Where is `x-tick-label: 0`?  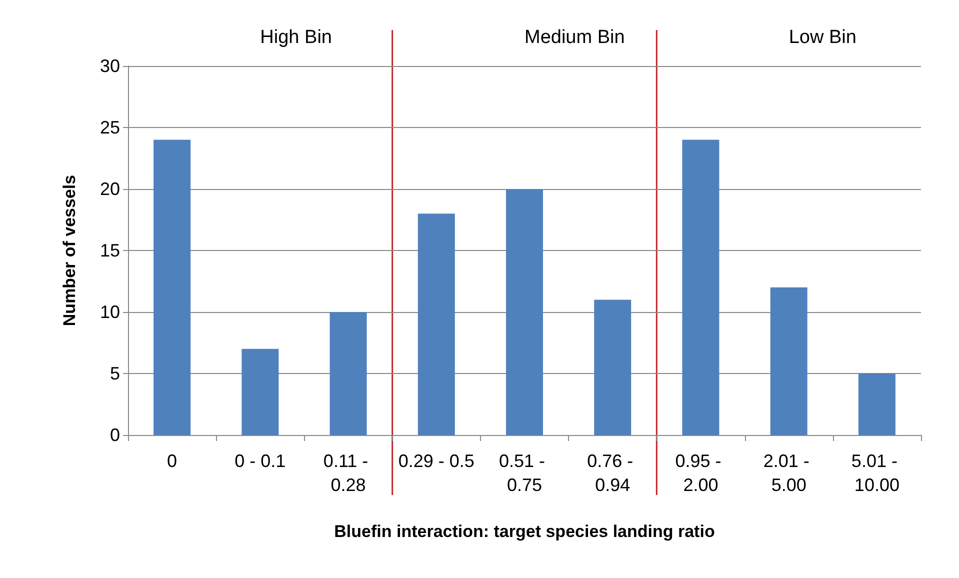
x-tick-label: 0 is located at coordinates (172, 461).